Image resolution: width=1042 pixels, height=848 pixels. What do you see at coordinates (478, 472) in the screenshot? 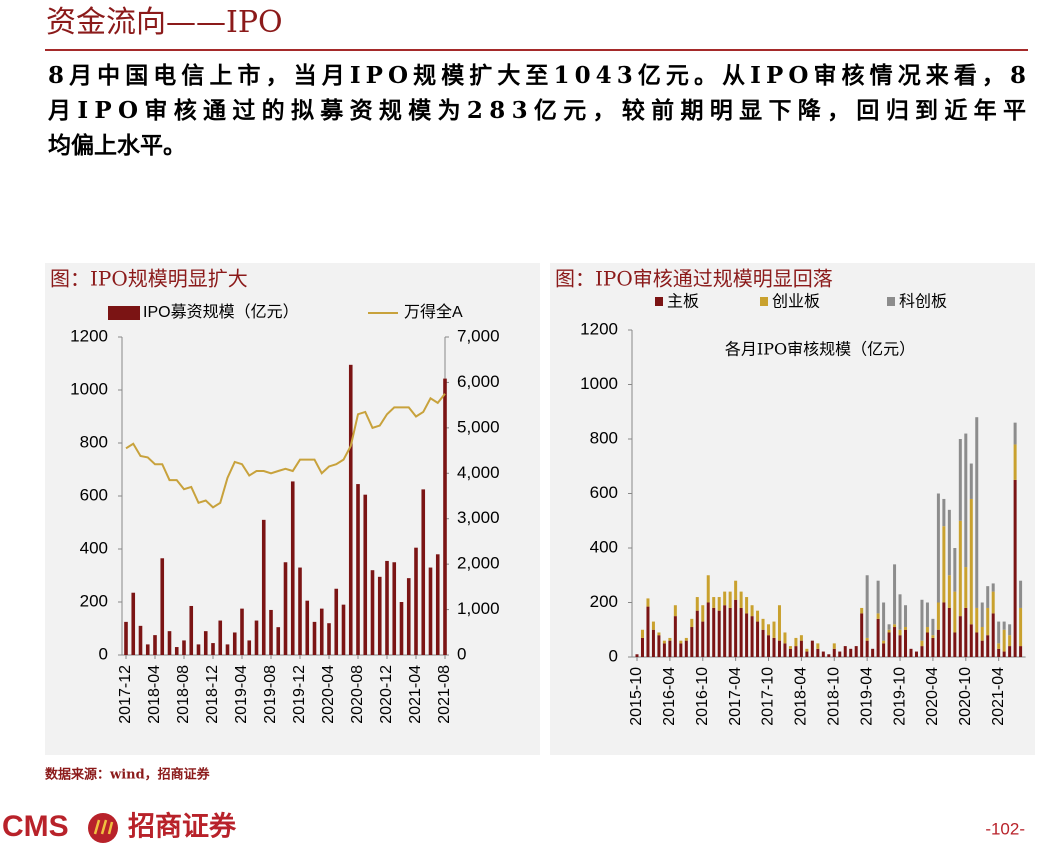
I see `y2-tick-label: 4,000` at bounding box center [478, 472].